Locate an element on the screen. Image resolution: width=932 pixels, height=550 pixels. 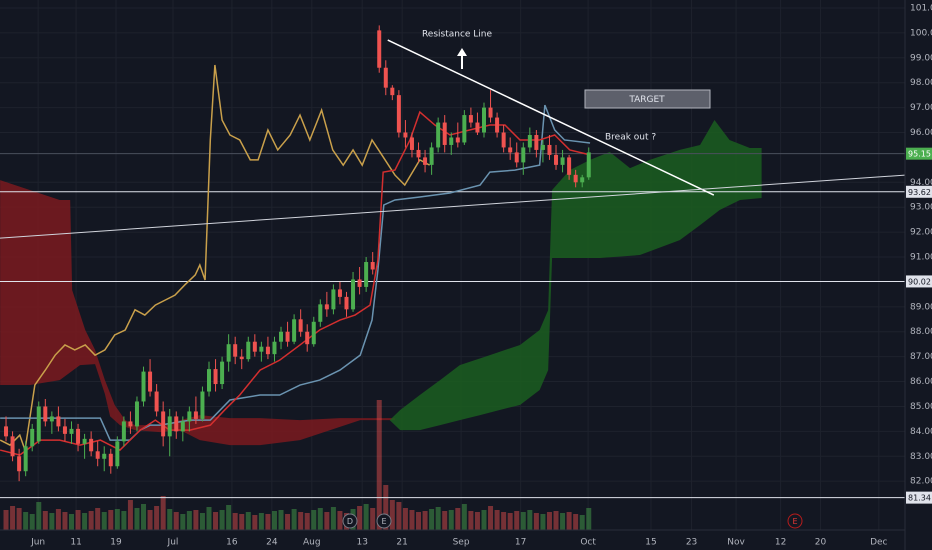
x-tick-label: 11 is located at coordinates (75, 543).